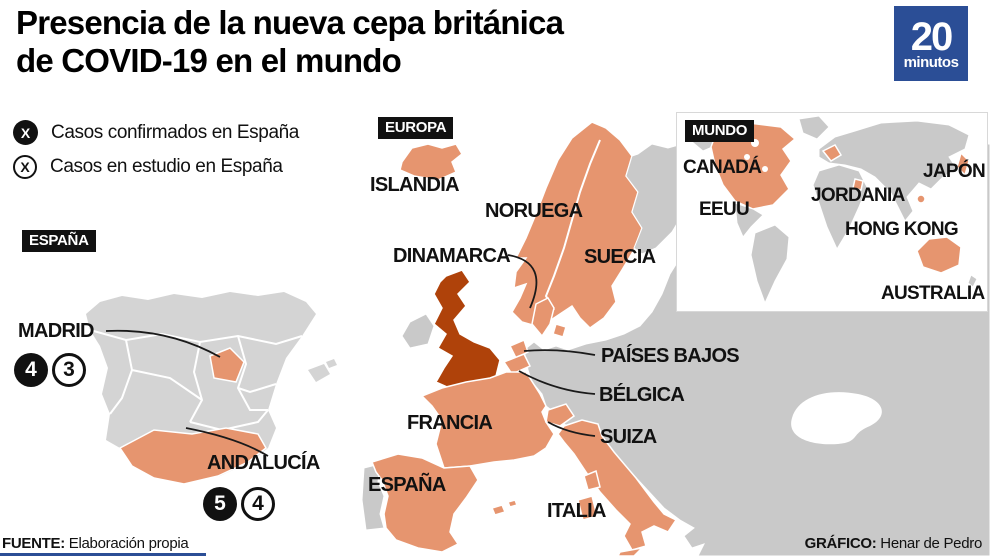 This screenshot has width=990, height=556. I want to click on corsica-shape, so click(592, 480).